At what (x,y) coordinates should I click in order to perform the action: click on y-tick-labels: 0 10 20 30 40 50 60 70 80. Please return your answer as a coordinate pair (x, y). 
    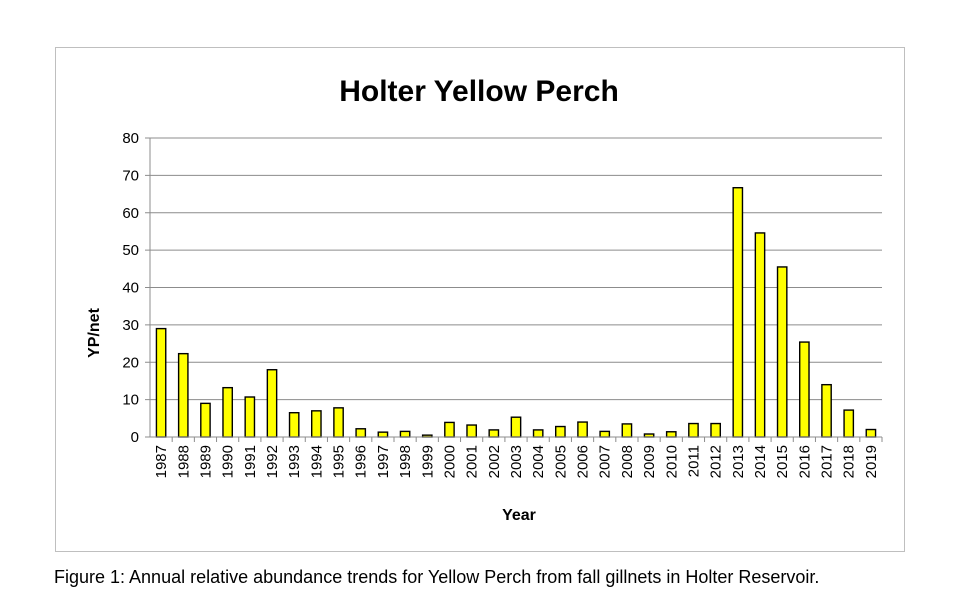
    Looking at the image, I should click on (130, 288).